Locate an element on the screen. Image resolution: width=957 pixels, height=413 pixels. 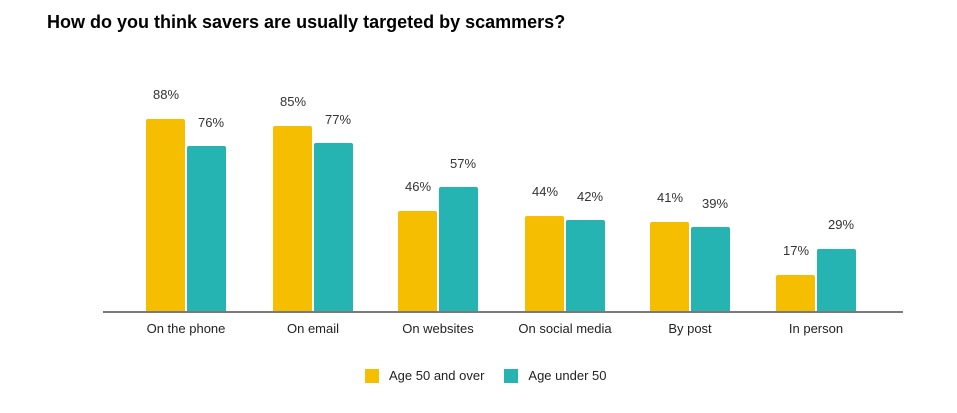
legend-swatch-yellow is located at coordinates (372, 375).